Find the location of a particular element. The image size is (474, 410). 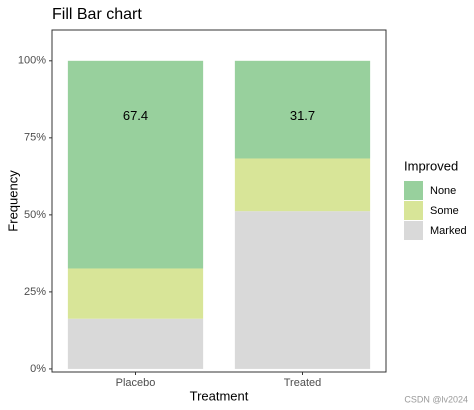

legend-label: None is located at coordinates (443, 191).